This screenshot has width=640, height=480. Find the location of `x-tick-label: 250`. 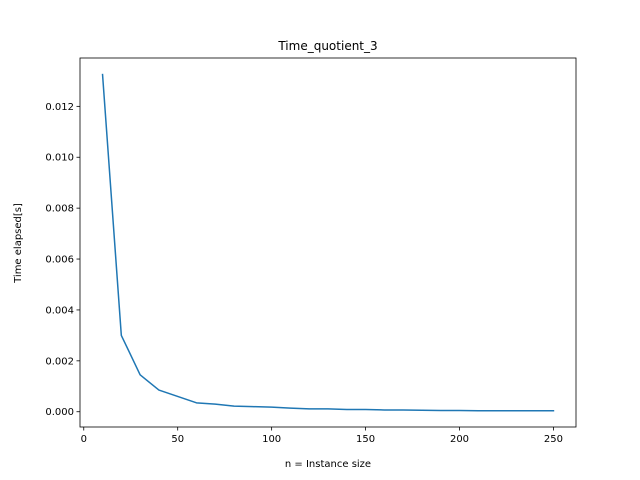

x-tick-label: 250 is located at coordinates (553, 439).